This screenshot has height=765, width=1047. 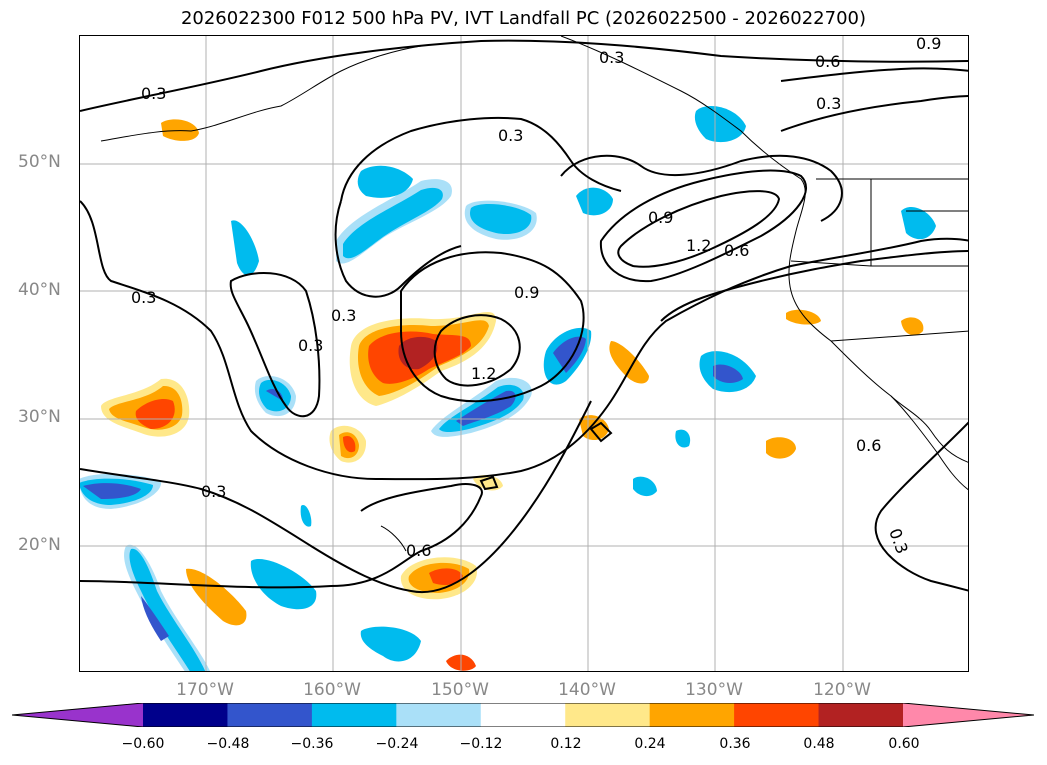 What do you see at coordinates (842, 690) in the screenshot?
I see `lon-label-120w: 120°W` at bounding box center [842, 690].